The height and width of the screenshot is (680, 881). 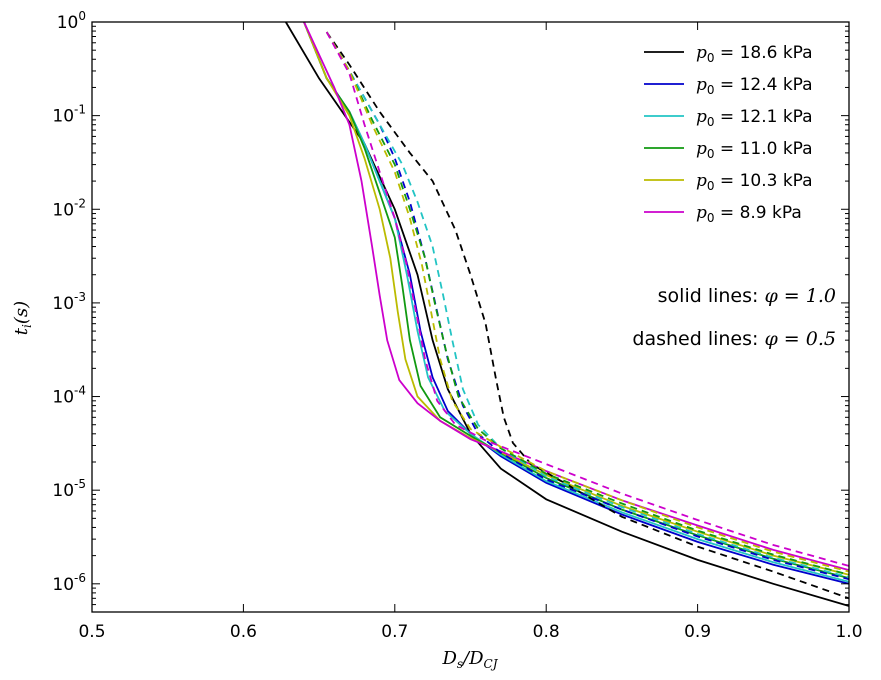 What do you see at coordinates (546, 632) in the screenshot?
I see `x-tick-label: 0.8` at bounding box center [546, 632].